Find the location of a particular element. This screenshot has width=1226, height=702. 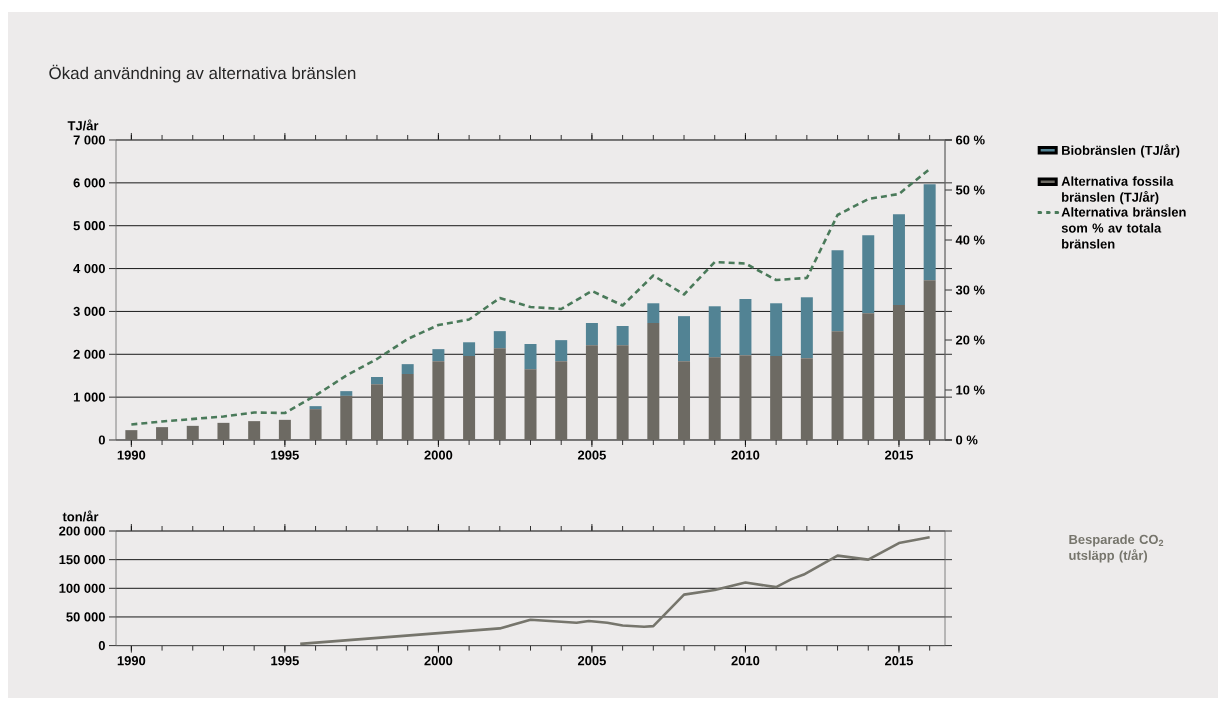

y2-tick-label: 50 % is located at coordinates (970, 190).